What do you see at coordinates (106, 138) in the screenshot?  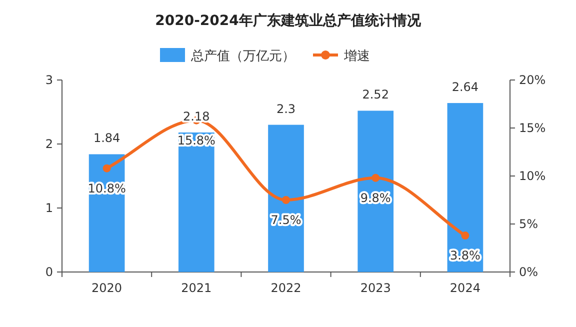 I see `data-label: 1.84` at bounding box center [106, 138].